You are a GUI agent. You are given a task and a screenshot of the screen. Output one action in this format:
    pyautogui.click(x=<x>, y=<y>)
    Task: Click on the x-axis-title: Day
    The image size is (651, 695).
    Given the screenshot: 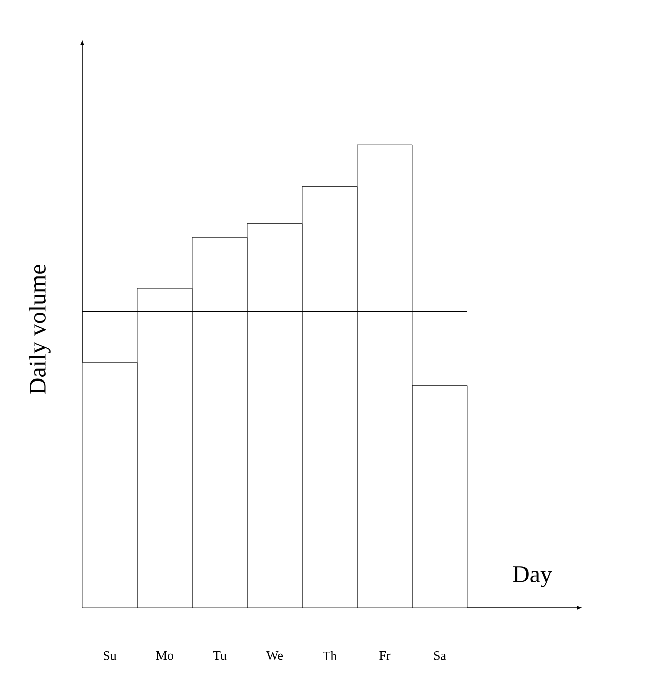 What is the action you would take?
    pyautogui.click(x=532, y=577)
    